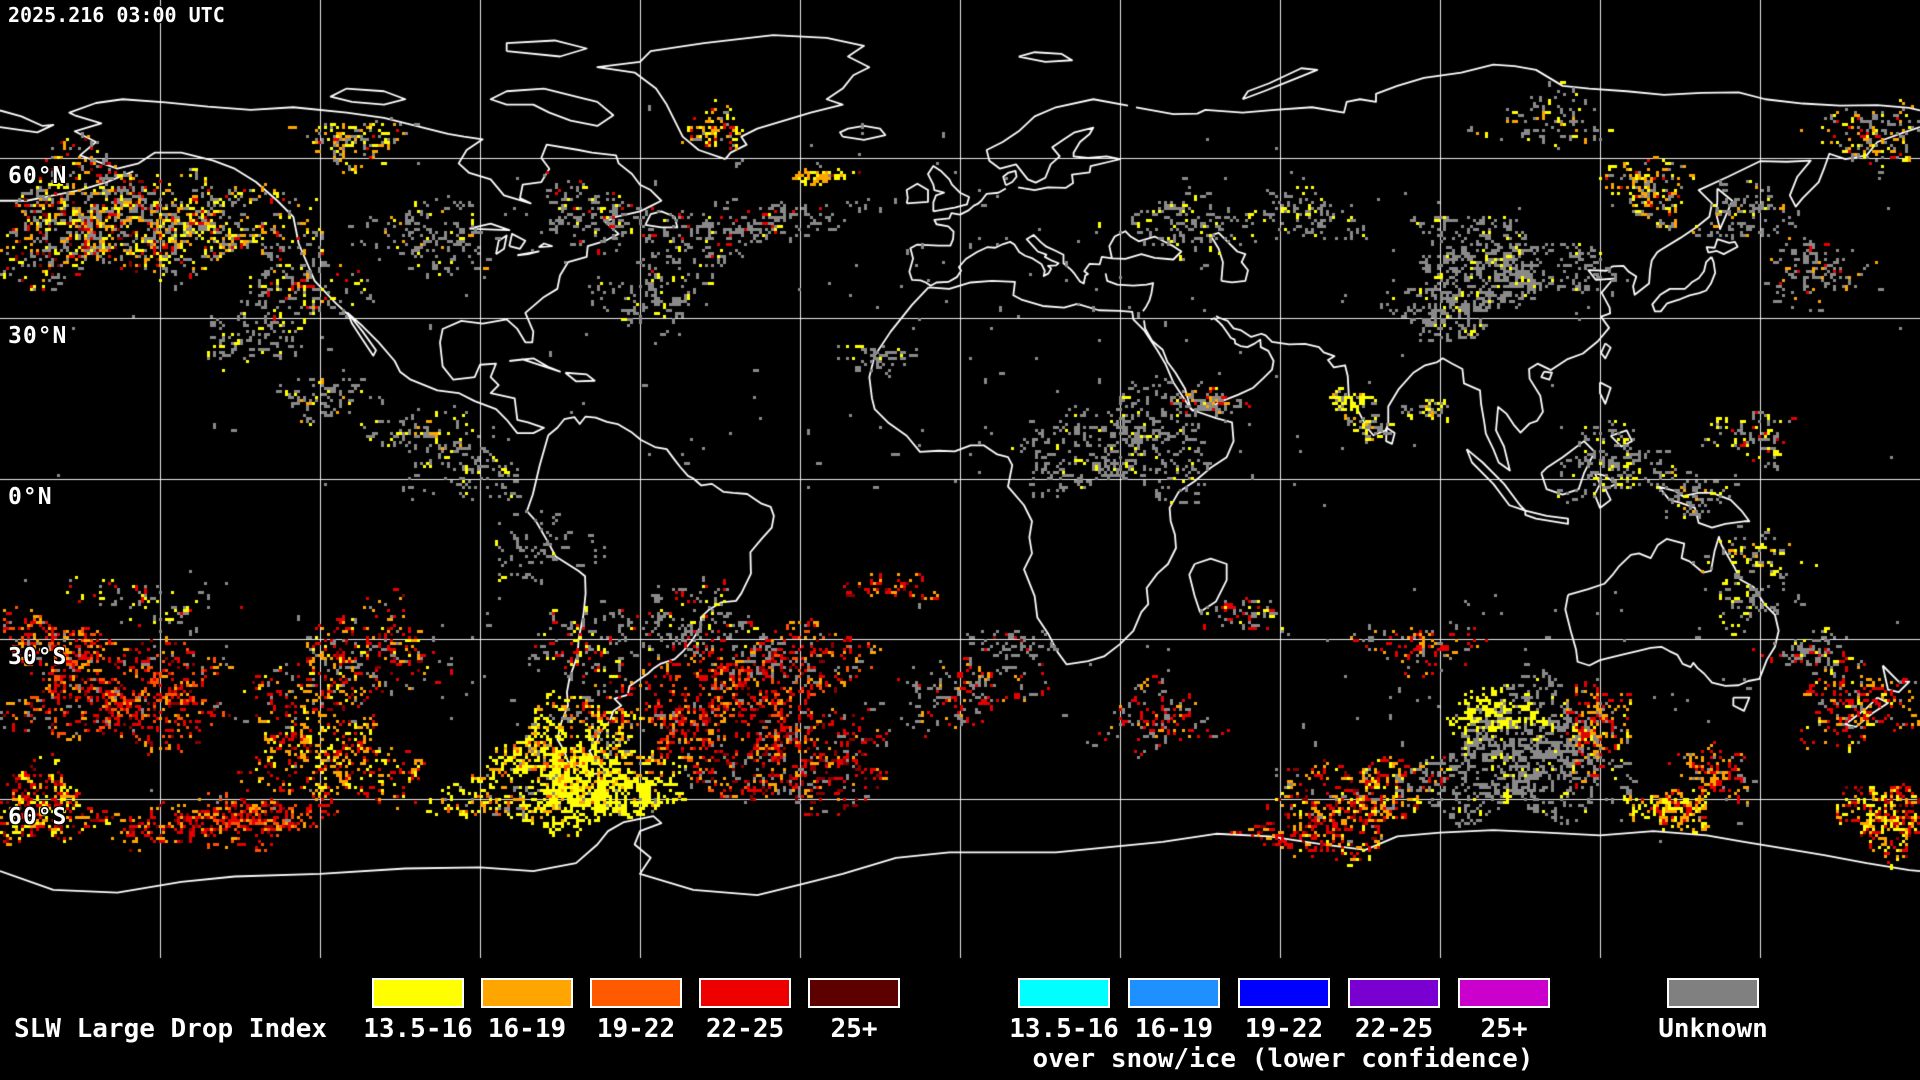 The height and width of the screenshot is (1080, 1920). I want to click on snowice-bin-25+-swatch, so click(1504, 993).